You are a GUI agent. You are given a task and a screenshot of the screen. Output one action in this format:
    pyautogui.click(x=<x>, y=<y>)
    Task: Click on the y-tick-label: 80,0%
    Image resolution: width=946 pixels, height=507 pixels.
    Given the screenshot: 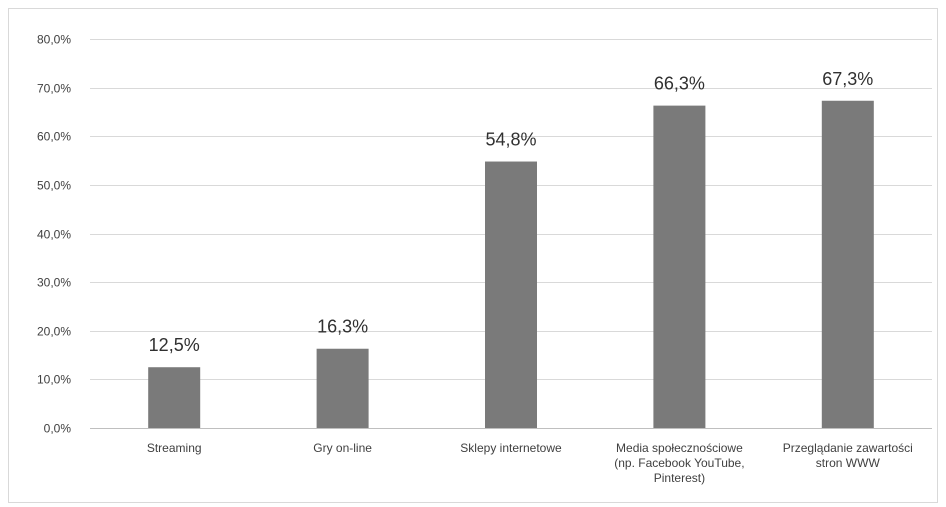 What is the action you would take?
    pyautogui.click(x=54, y=40)
    